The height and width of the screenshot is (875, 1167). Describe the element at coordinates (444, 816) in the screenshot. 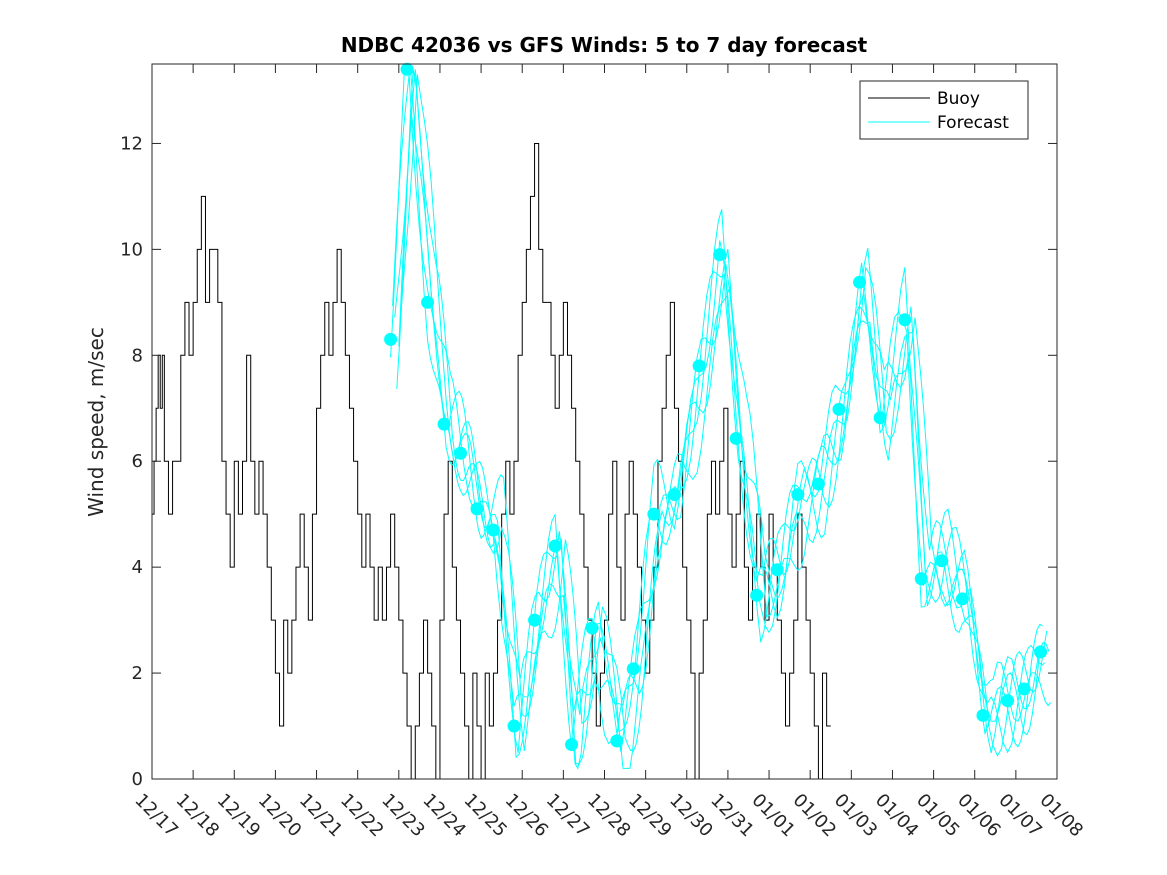

I see `x-tick-label: 12/24` at that location.